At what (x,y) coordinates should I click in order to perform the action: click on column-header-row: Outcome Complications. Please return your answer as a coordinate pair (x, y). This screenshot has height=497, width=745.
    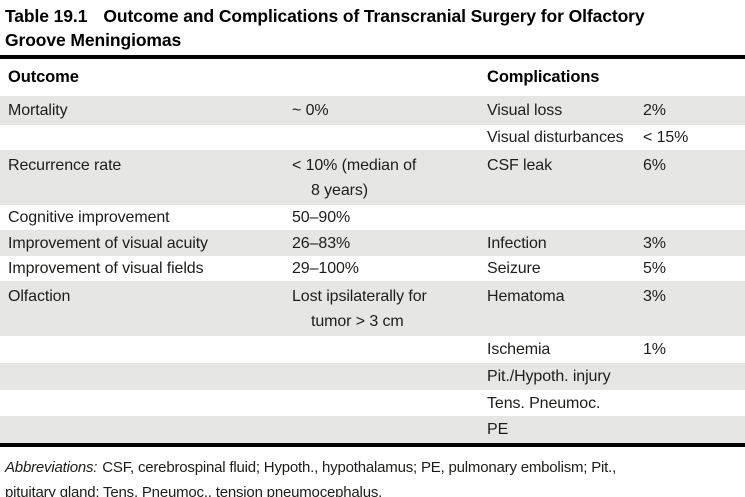
    Looking at the image, I should click on (372, 77).